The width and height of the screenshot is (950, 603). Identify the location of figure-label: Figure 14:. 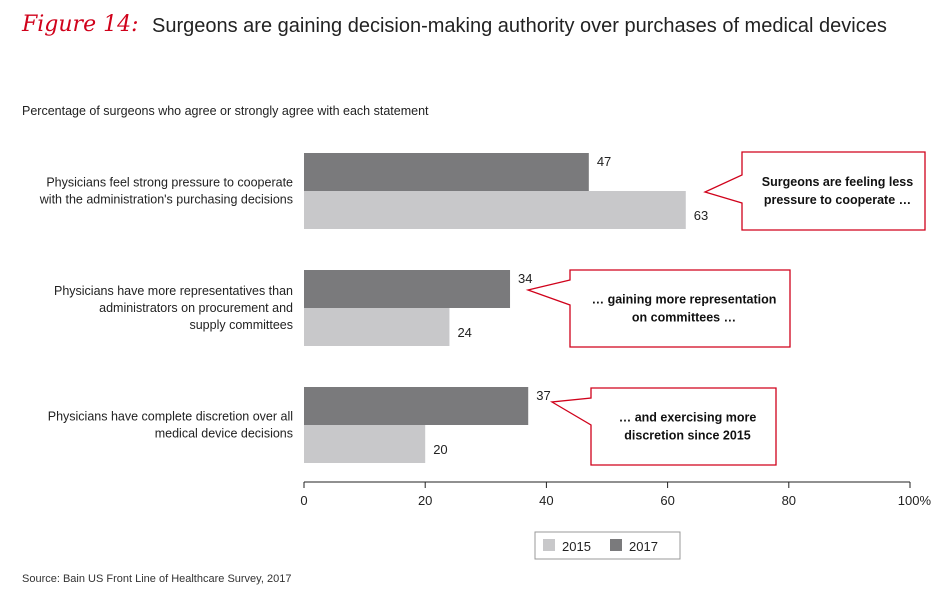
(80, 24).